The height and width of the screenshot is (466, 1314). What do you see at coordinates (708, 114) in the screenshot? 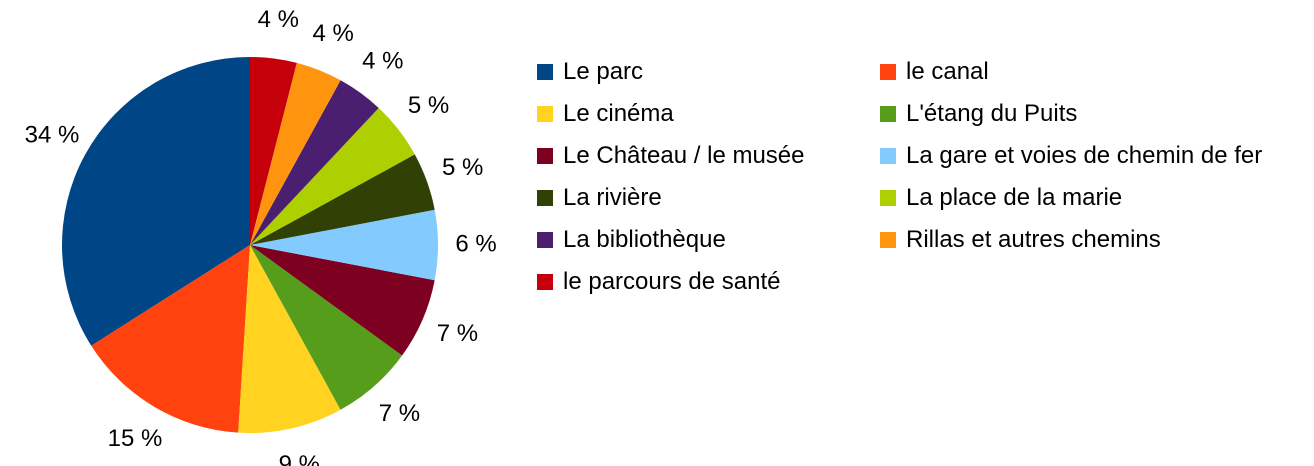
I see `legend-item: Le cinéma` at bounding box center [708, 114].